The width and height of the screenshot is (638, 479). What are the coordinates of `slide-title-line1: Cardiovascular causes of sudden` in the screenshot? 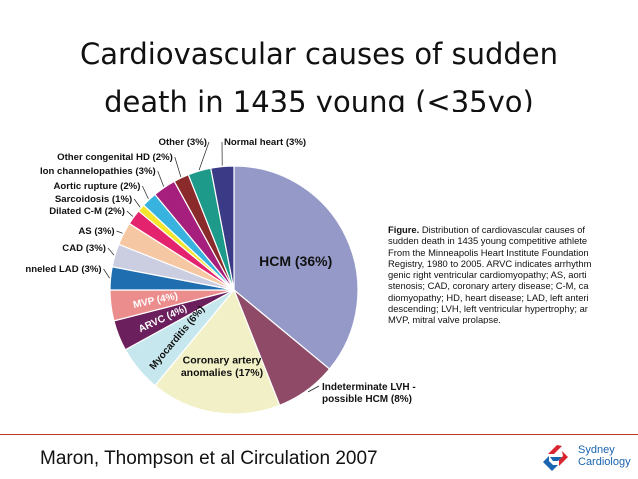 It's located at (319, 54).